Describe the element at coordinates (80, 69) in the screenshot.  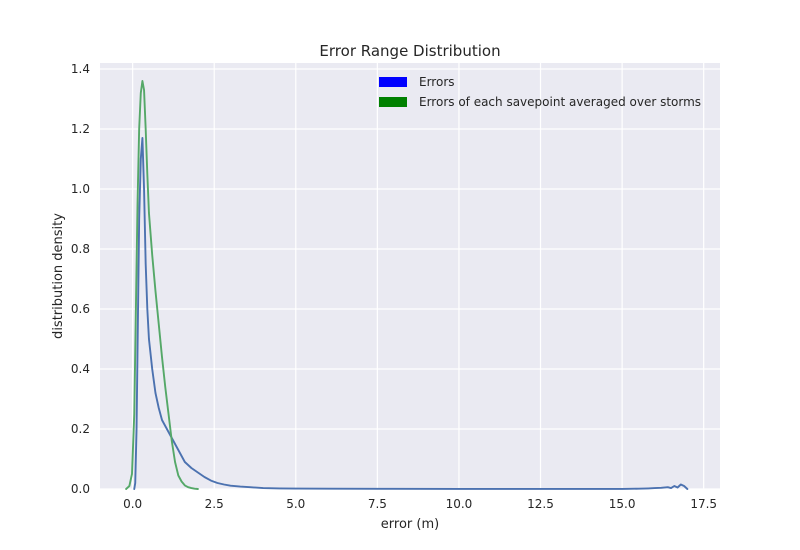
I see `y-tick-label: 1.4` at that location.